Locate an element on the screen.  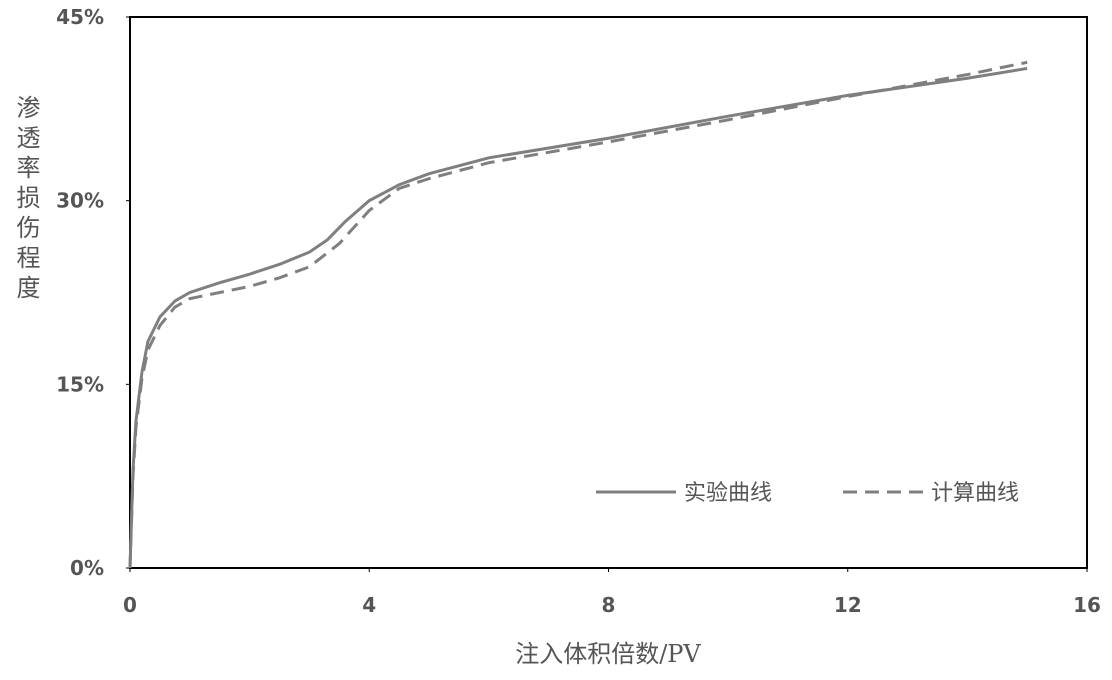
y-tick-label: 45% is located at coordinates (80, 17).